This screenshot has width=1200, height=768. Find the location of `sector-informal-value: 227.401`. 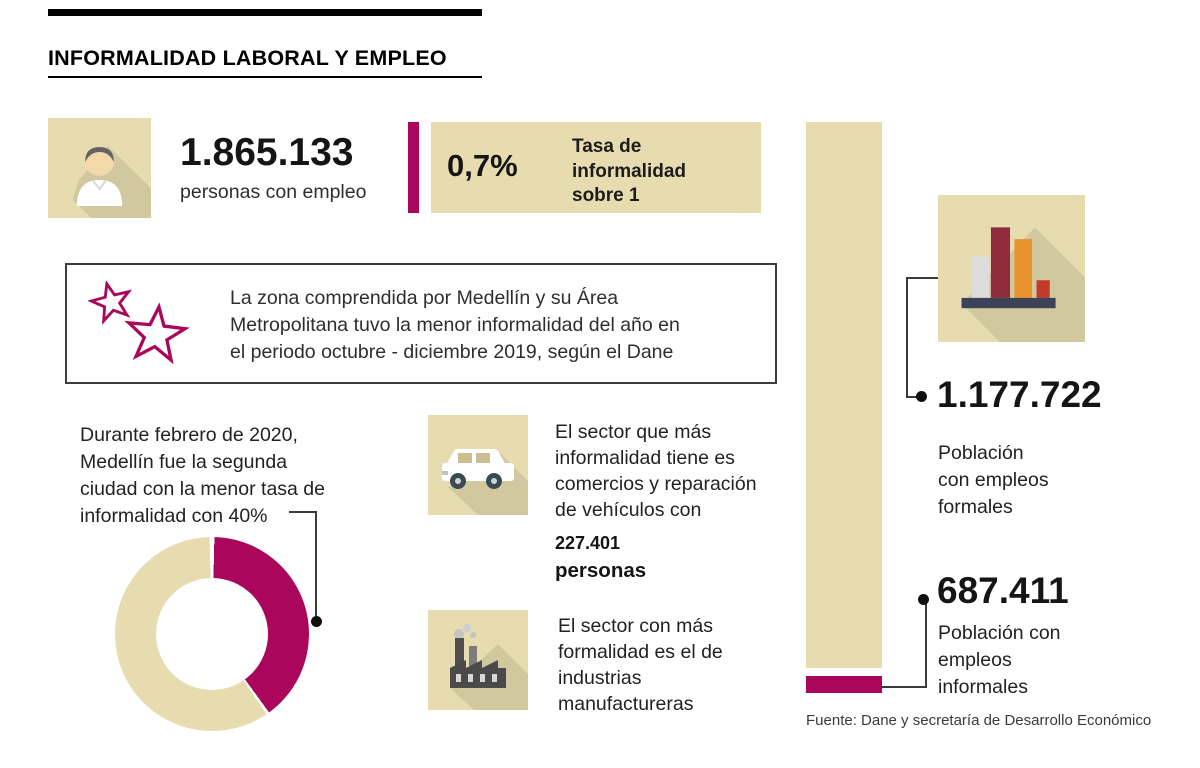

sector-informal-value: 227.401 is located at coordinates (588, 543).